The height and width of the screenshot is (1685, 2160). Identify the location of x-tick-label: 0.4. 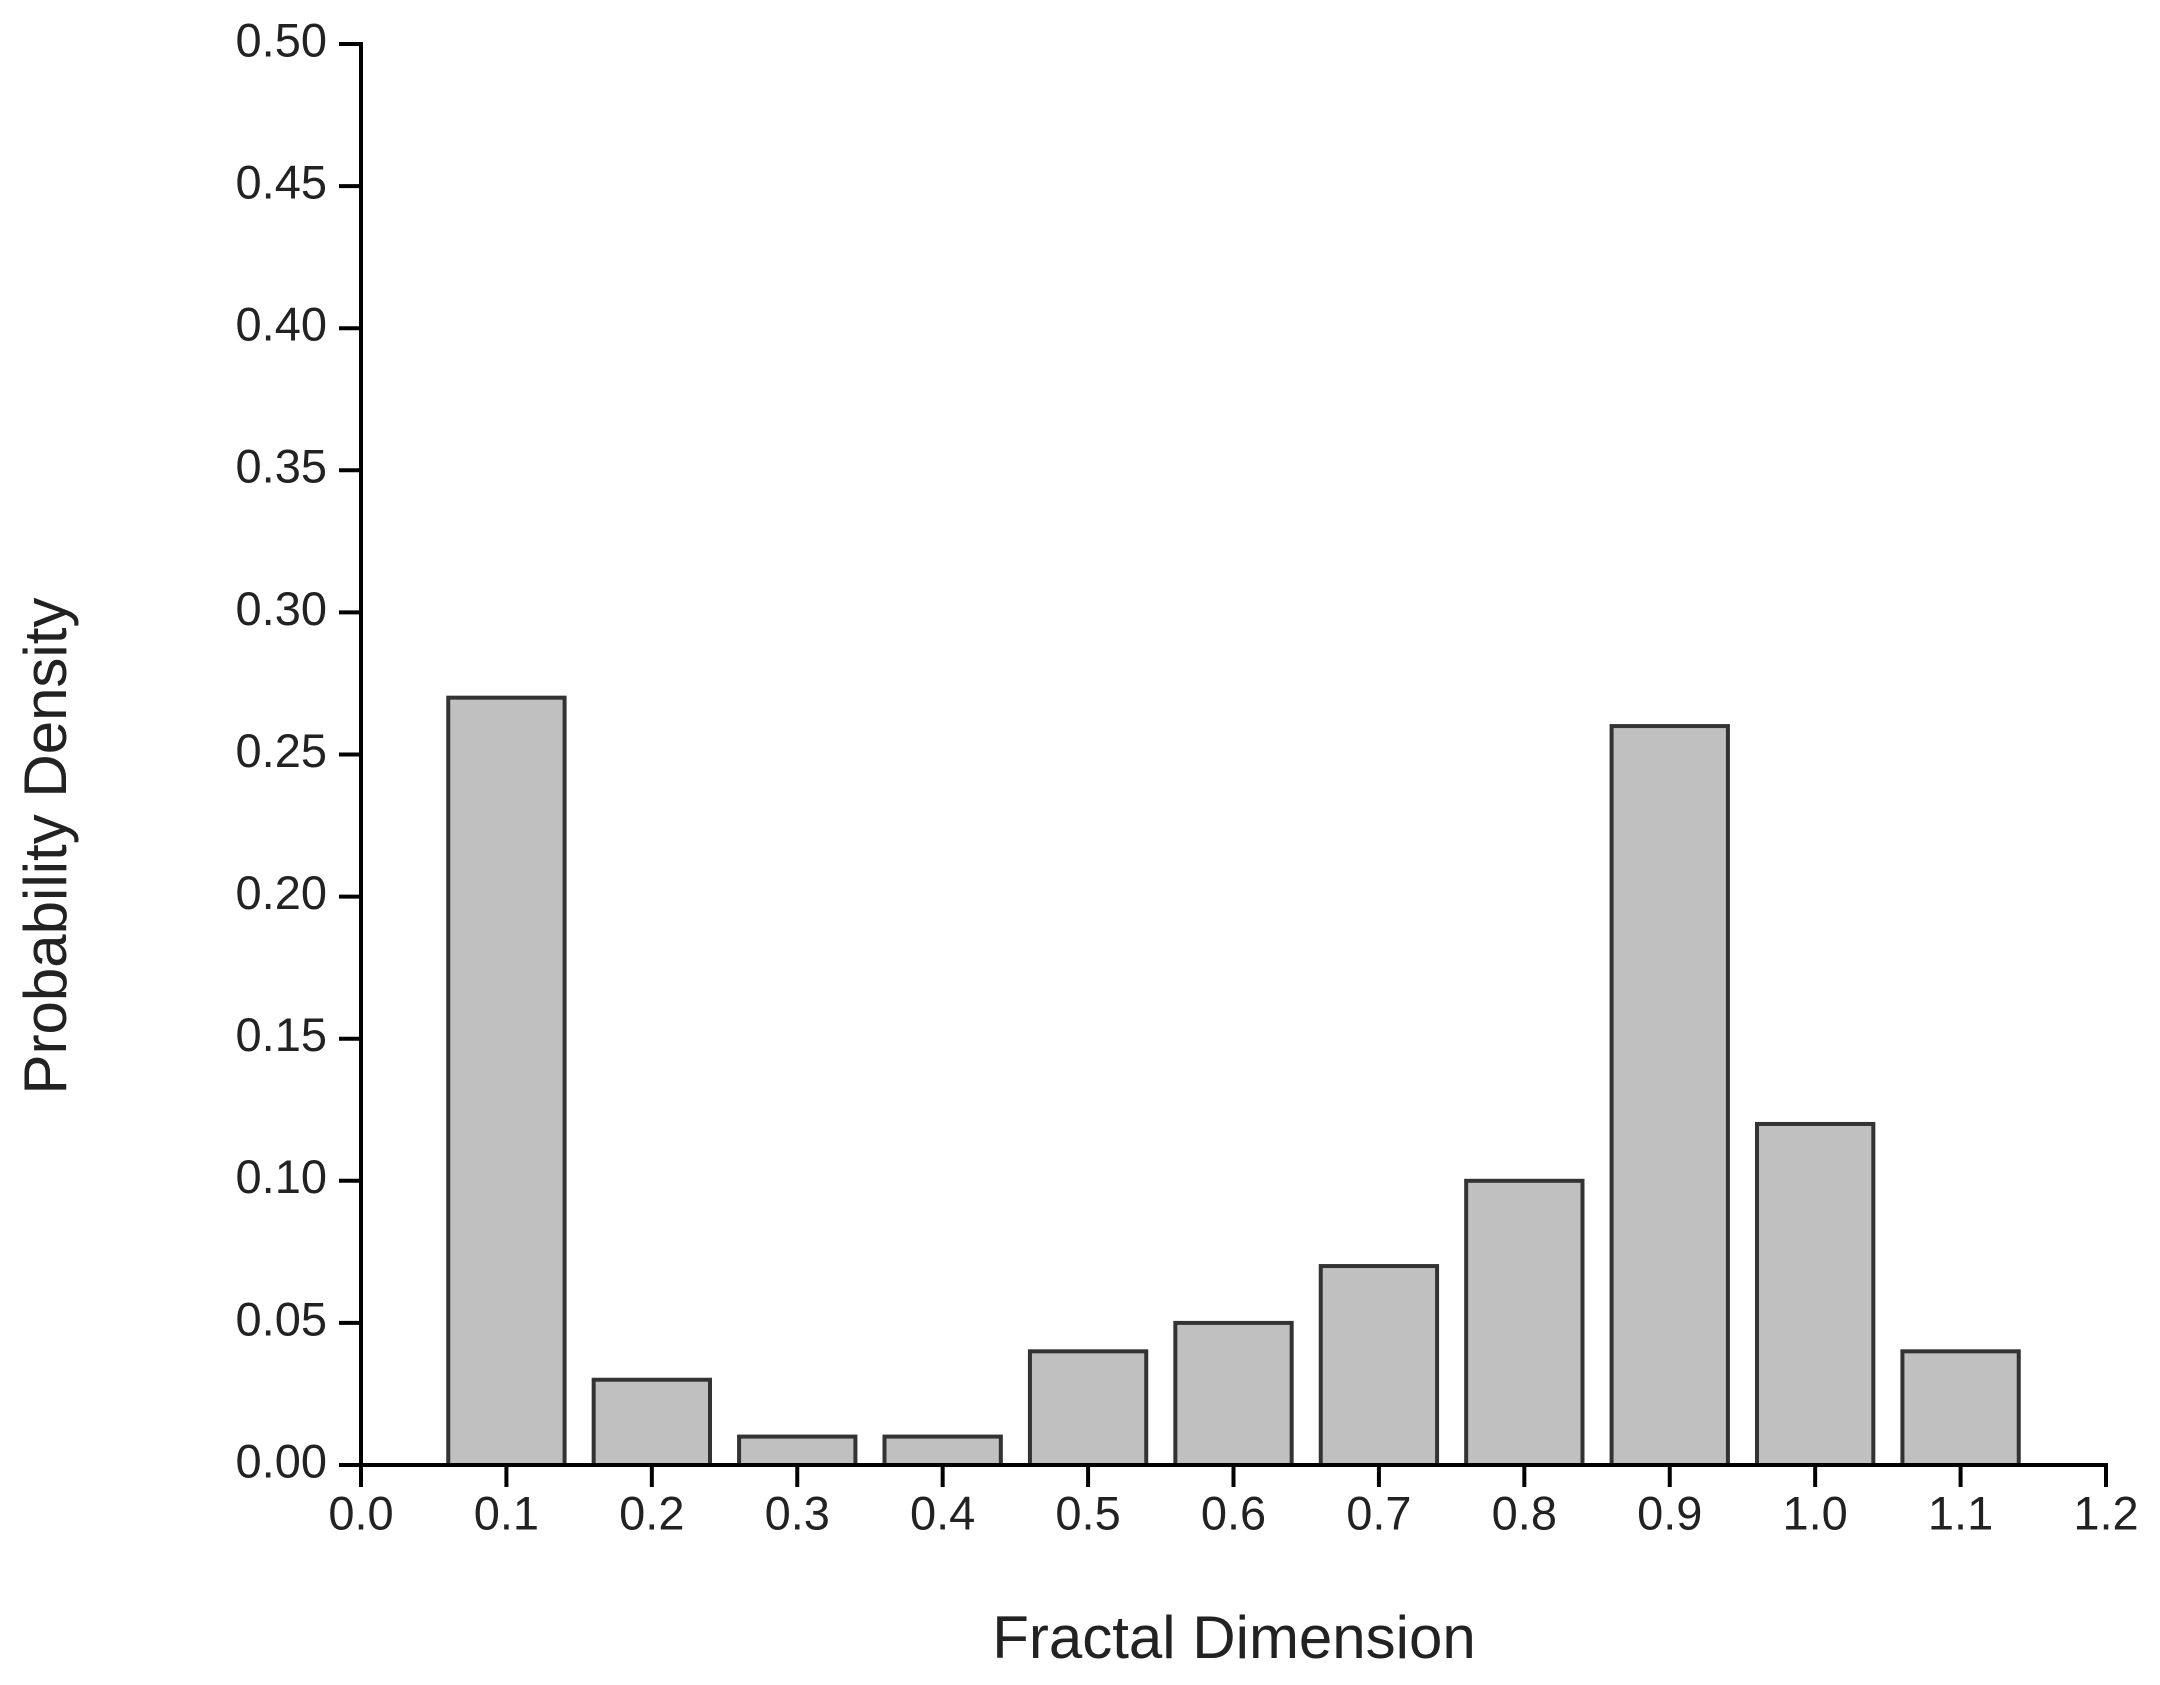
(942, 1512).